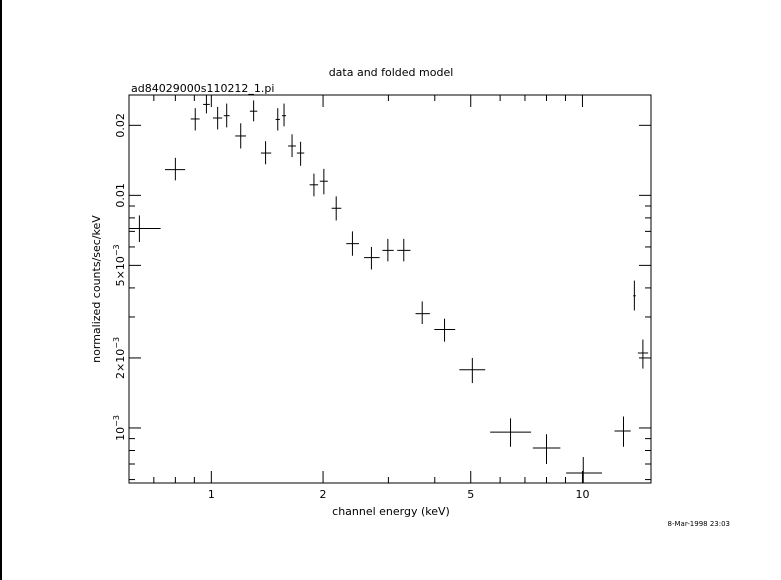 This screenshot has width=781, height=580. I want to click on x-tick-label: 10, so click(582, 494).